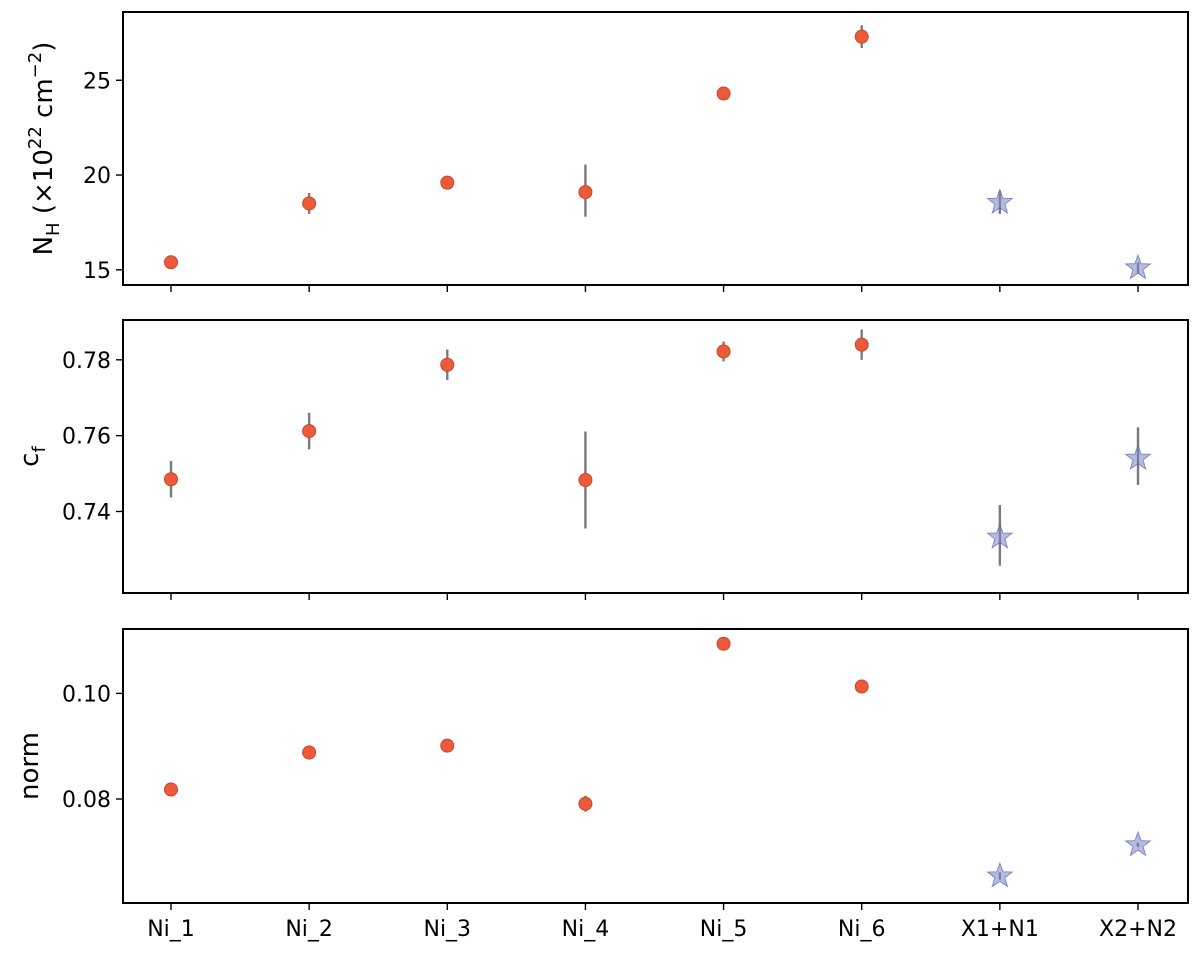 This screenshot has height=955, width=1200. I want to click on nh-star-point-X1+N1, so click(1000, 201).